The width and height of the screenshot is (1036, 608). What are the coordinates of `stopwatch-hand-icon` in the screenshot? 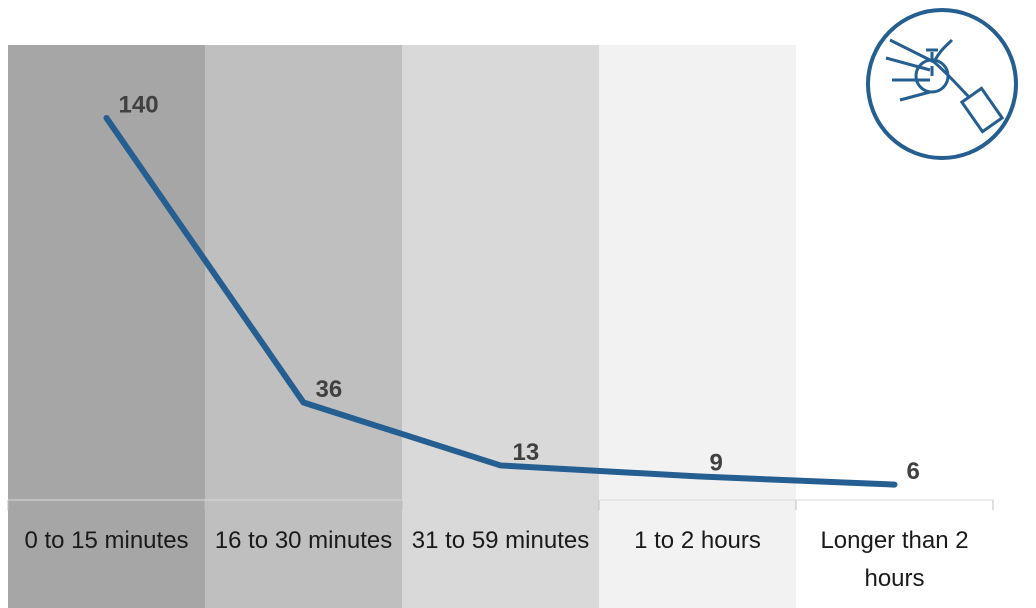 It's located at (942, 84).